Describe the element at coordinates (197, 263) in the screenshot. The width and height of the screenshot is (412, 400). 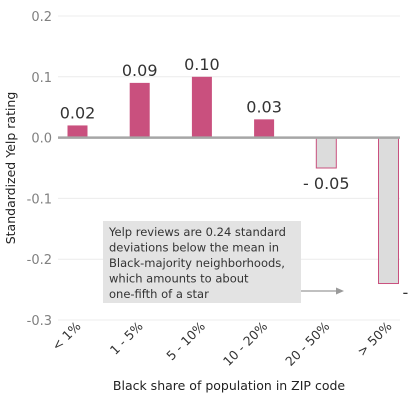
I see `annotation-text: Black-majority neighborhoods,` at that location.